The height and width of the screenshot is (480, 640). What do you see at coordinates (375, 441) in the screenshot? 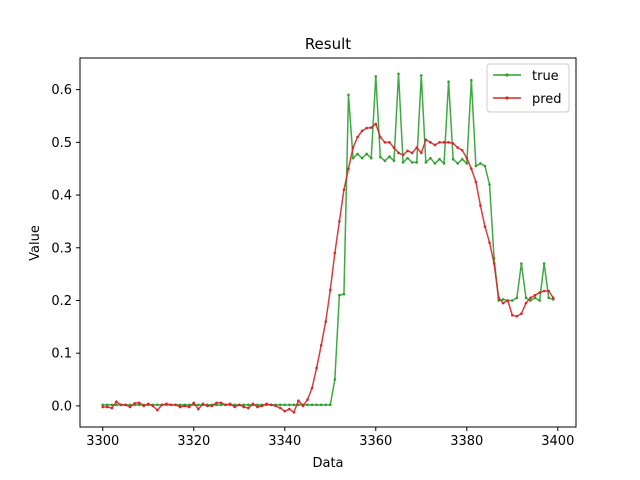
I see `x-tick-label: 3360` at bounding box center [375, 441].